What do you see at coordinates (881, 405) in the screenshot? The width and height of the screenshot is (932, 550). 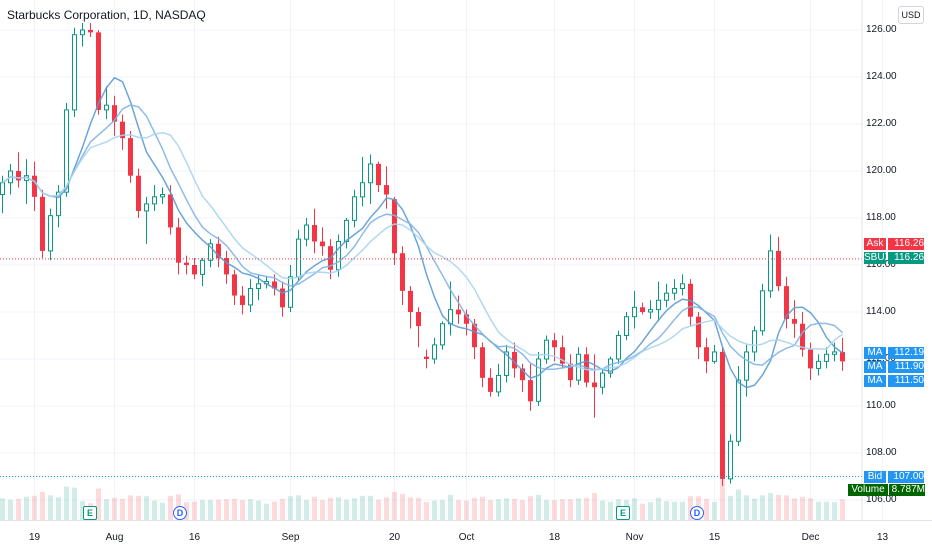 I see `price-tick-label: 110.00` at bounding box center [881, 405].